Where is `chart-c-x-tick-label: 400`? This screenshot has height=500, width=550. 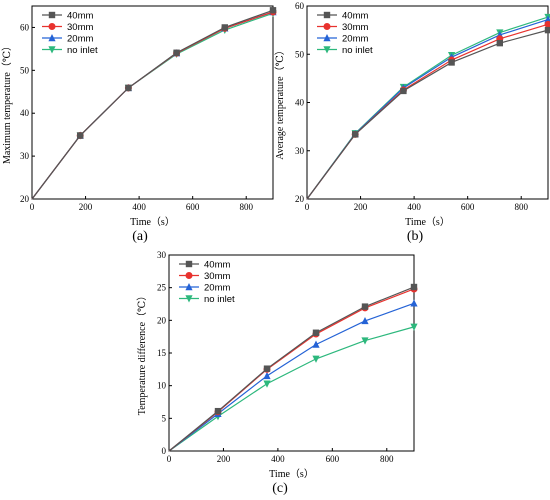 chart-c-x-tick-label: 400 is located at coordinates (278, 459).